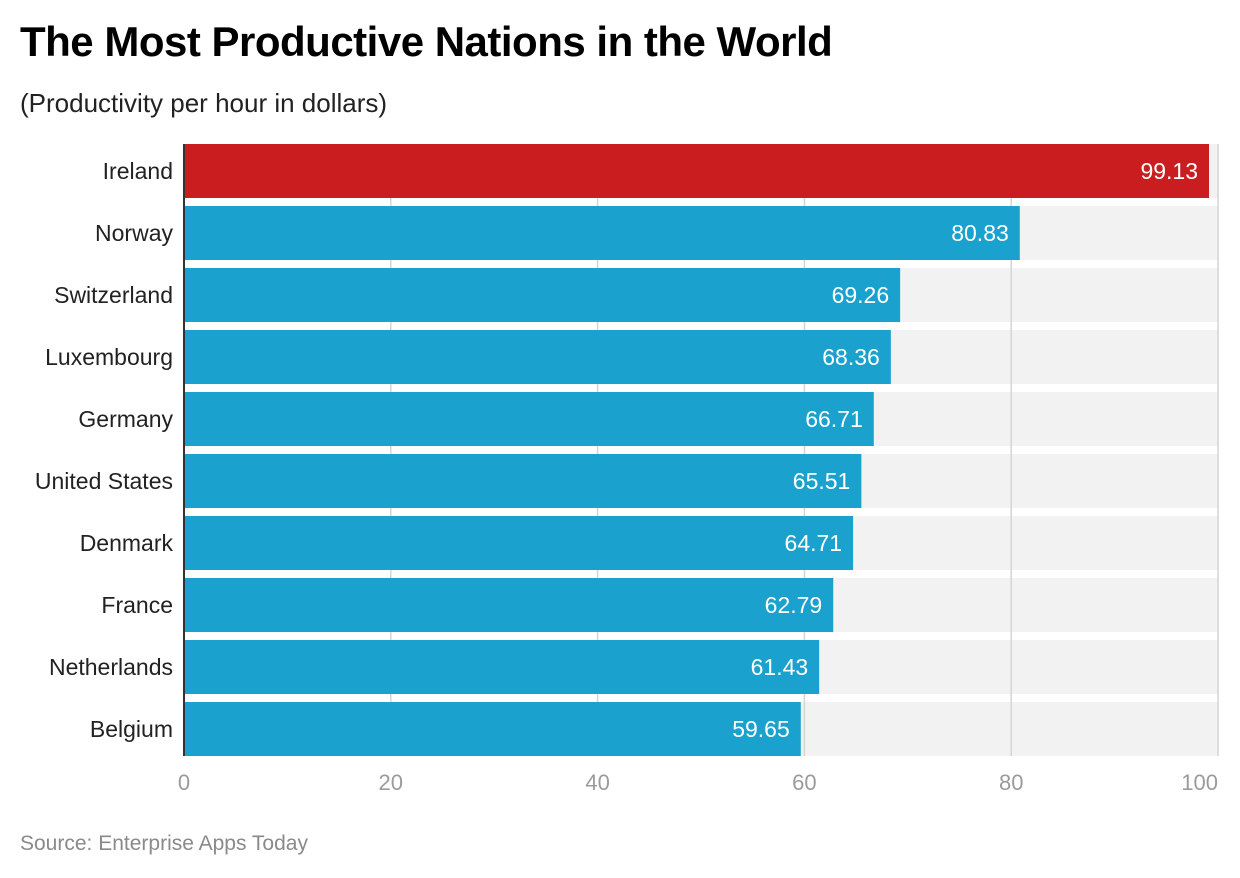  I want to click on x-tick-label: 20, so click(391, 782).